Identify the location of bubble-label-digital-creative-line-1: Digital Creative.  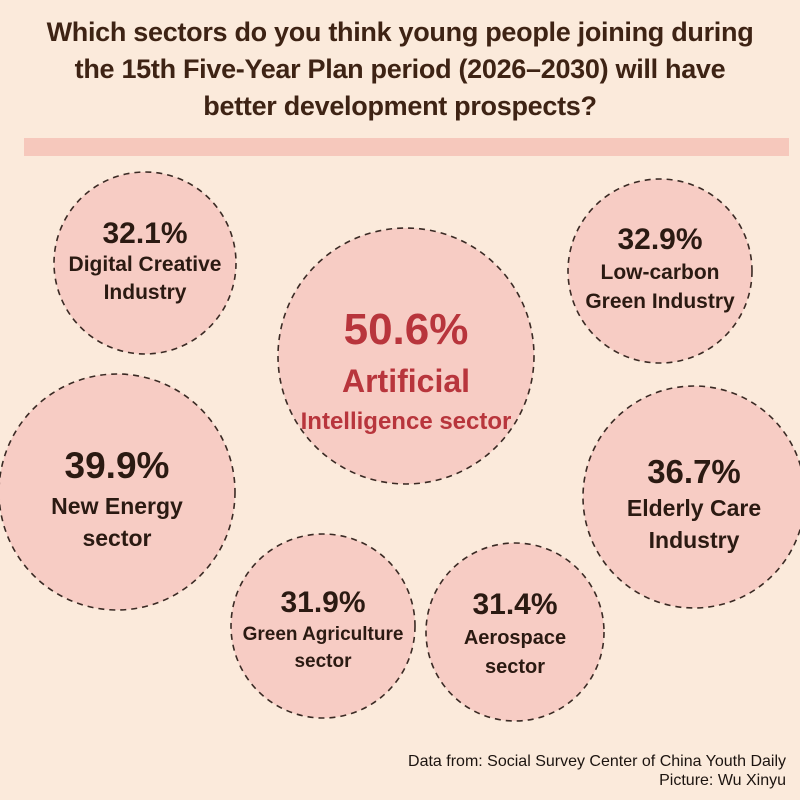
(145, 264).